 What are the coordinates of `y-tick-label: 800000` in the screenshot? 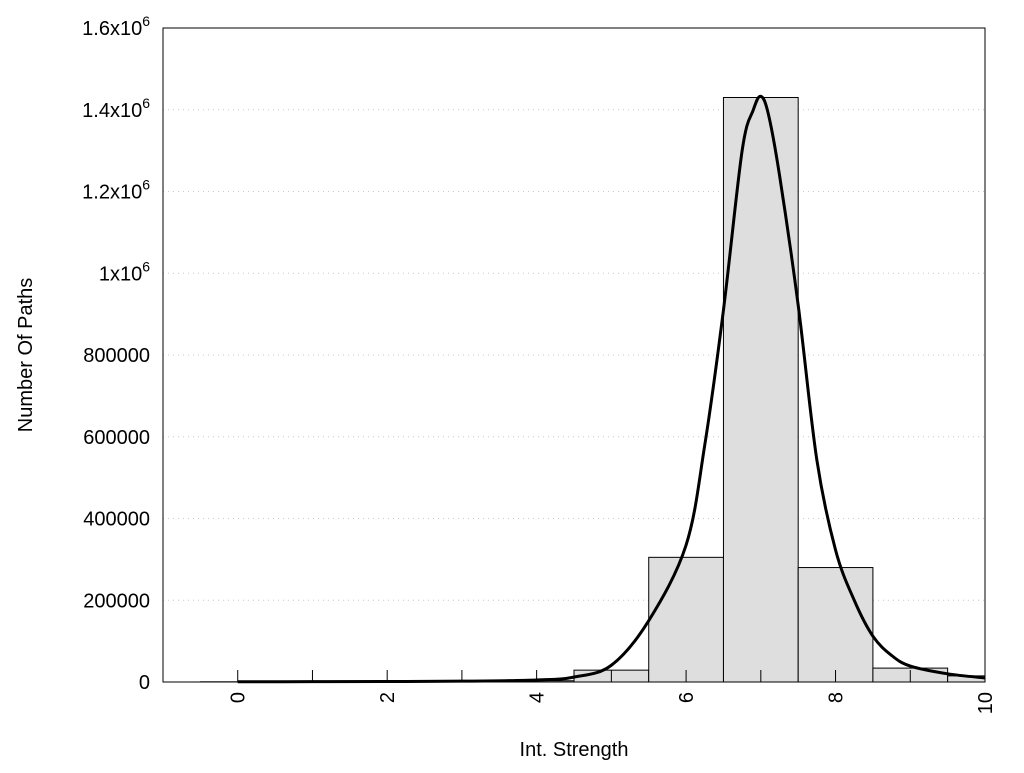 It's located at (116, 356).